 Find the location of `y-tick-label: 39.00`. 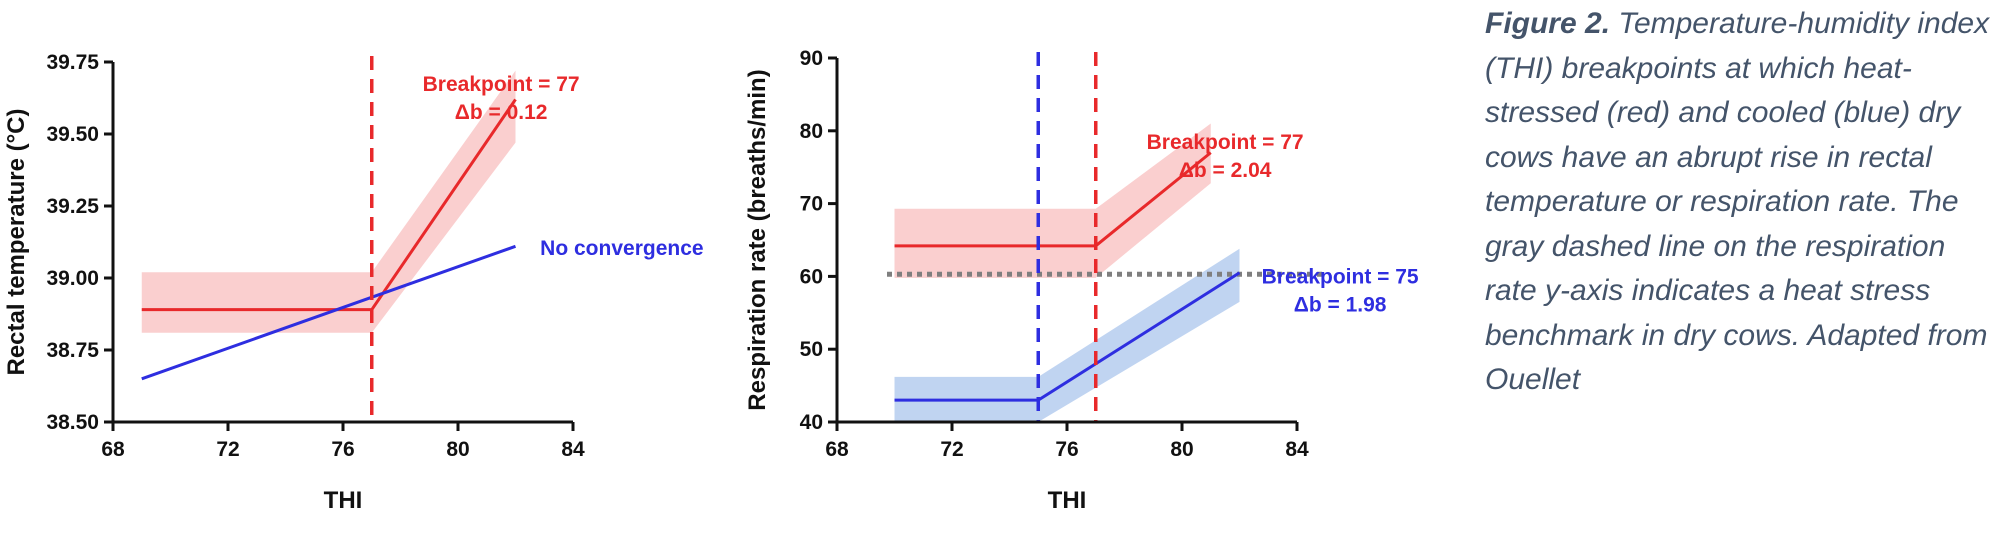

y-tick-label: 39.00 is located at coordinates (72, 278).